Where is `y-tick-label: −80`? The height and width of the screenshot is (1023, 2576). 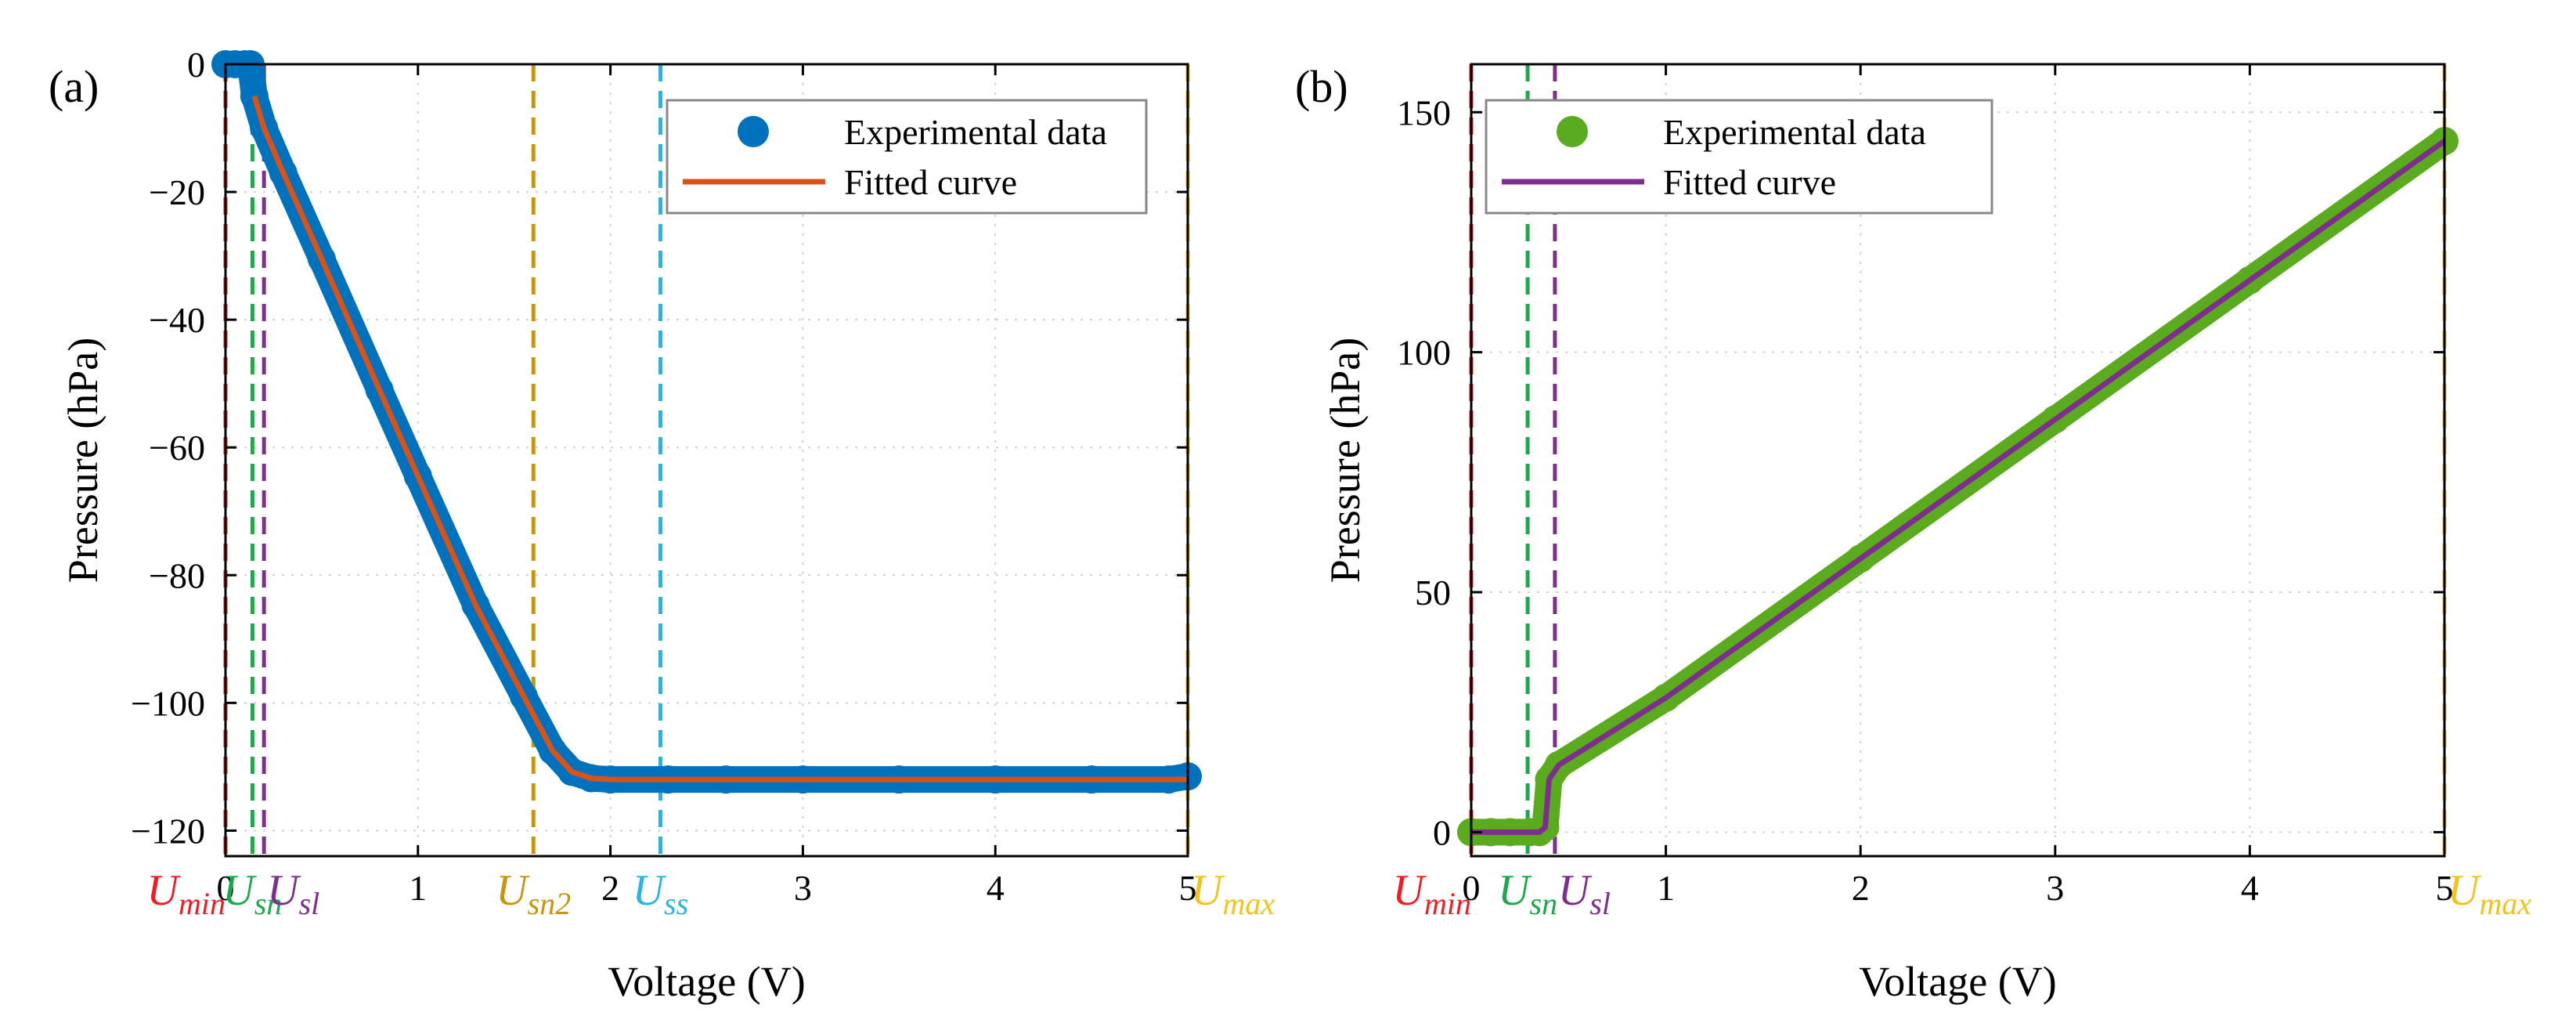 y-tick-label: −80 is located at coordinates (177, 575).